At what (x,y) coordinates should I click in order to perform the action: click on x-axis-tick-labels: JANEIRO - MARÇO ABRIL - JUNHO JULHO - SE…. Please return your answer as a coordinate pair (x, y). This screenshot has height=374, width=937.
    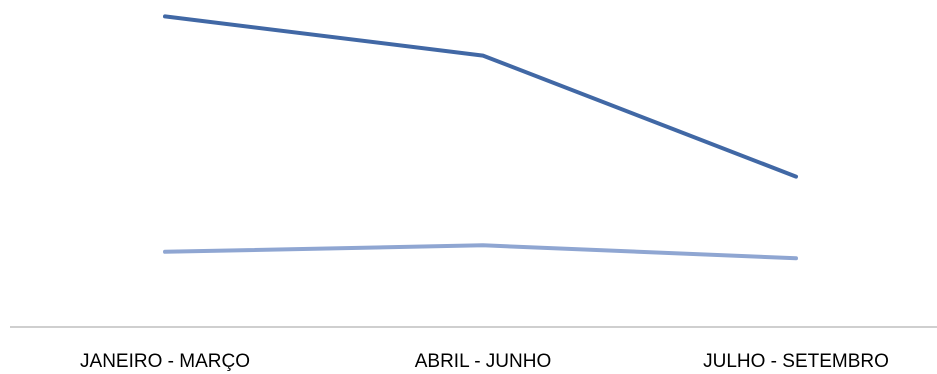
    Looking at the image, I should click on (484, 361).